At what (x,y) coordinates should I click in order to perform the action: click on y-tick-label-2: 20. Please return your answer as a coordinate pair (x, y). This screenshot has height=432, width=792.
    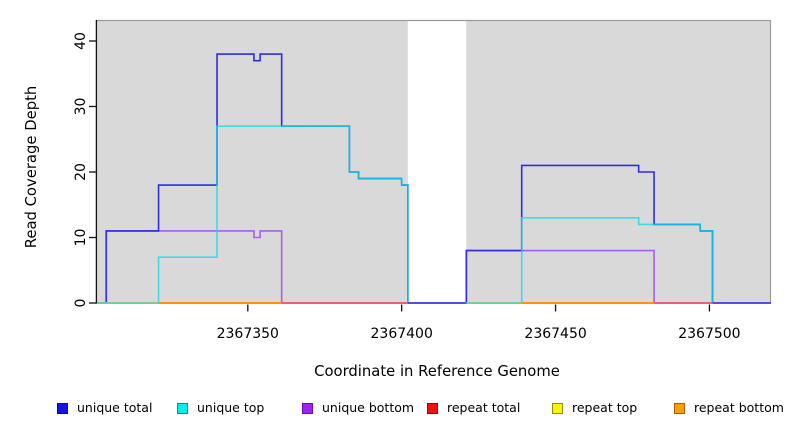
    Looking at the image, I should click on (81, 172).